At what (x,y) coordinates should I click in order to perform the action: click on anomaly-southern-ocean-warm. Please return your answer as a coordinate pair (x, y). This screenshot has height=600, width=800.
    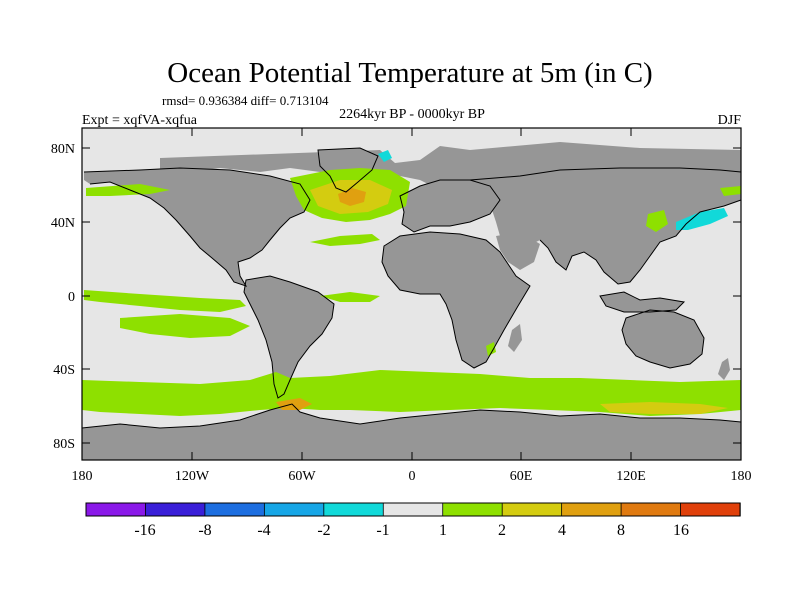
    Looking at the image, I should click on (664, 408).